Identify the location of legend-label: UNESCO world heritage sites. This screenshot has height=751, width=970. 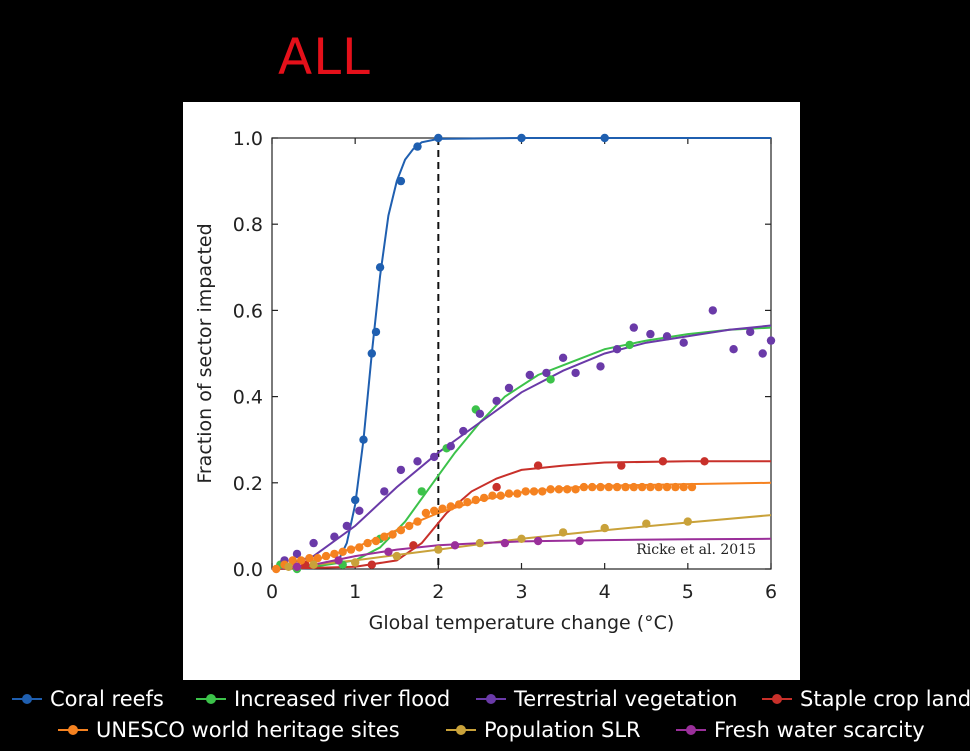
(248, 730).